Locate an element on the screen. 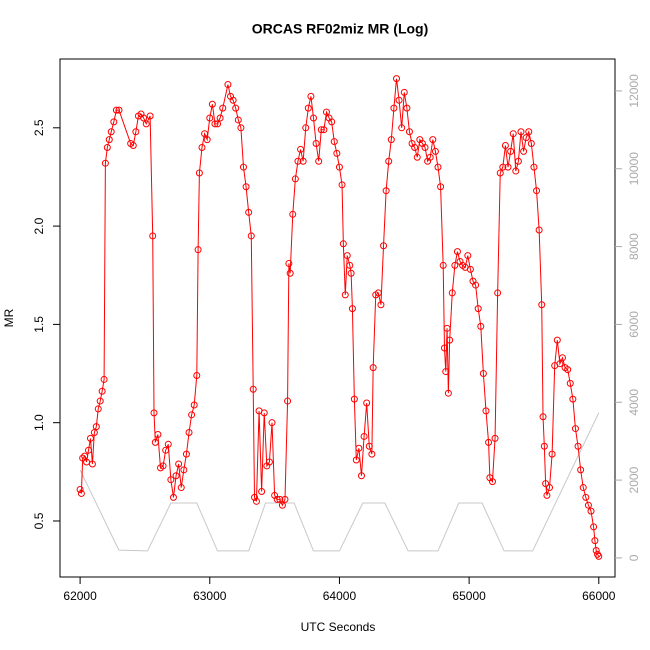 The width and height of the screenshot is (650, 650). y-tick-label: 1.0 is located at coordinates (39, 422).